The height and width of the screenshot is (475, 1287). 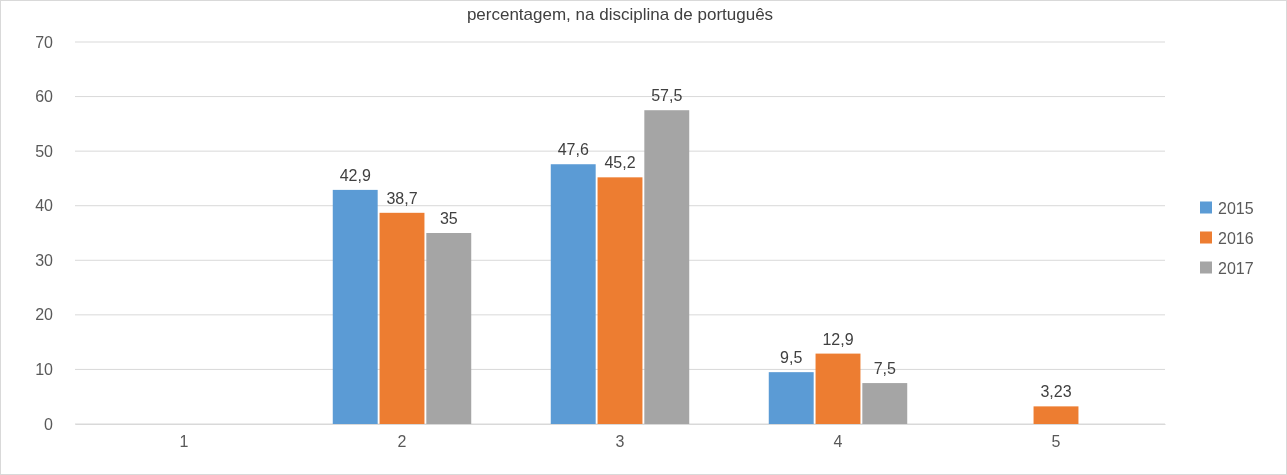 What do you see at coordinates (1236, 208) in the screenshot?
I see `legend-label: 2015` at bounding box center [1236, 208].